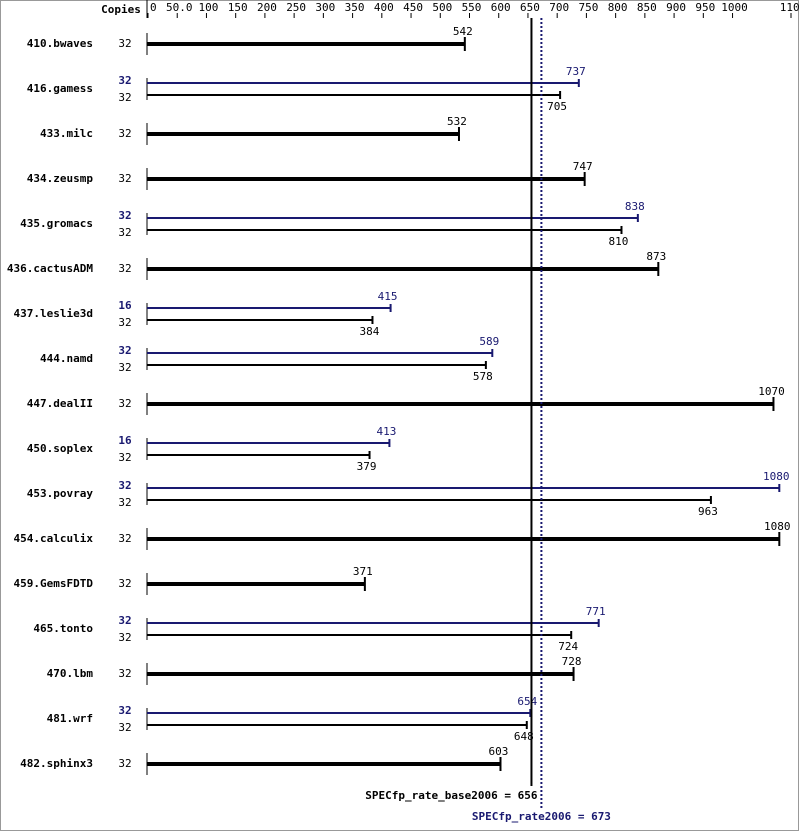 This screenshot has width=799, height=831. I want to click on benchmark-label: 436.cactusADM, so click(50, 268).